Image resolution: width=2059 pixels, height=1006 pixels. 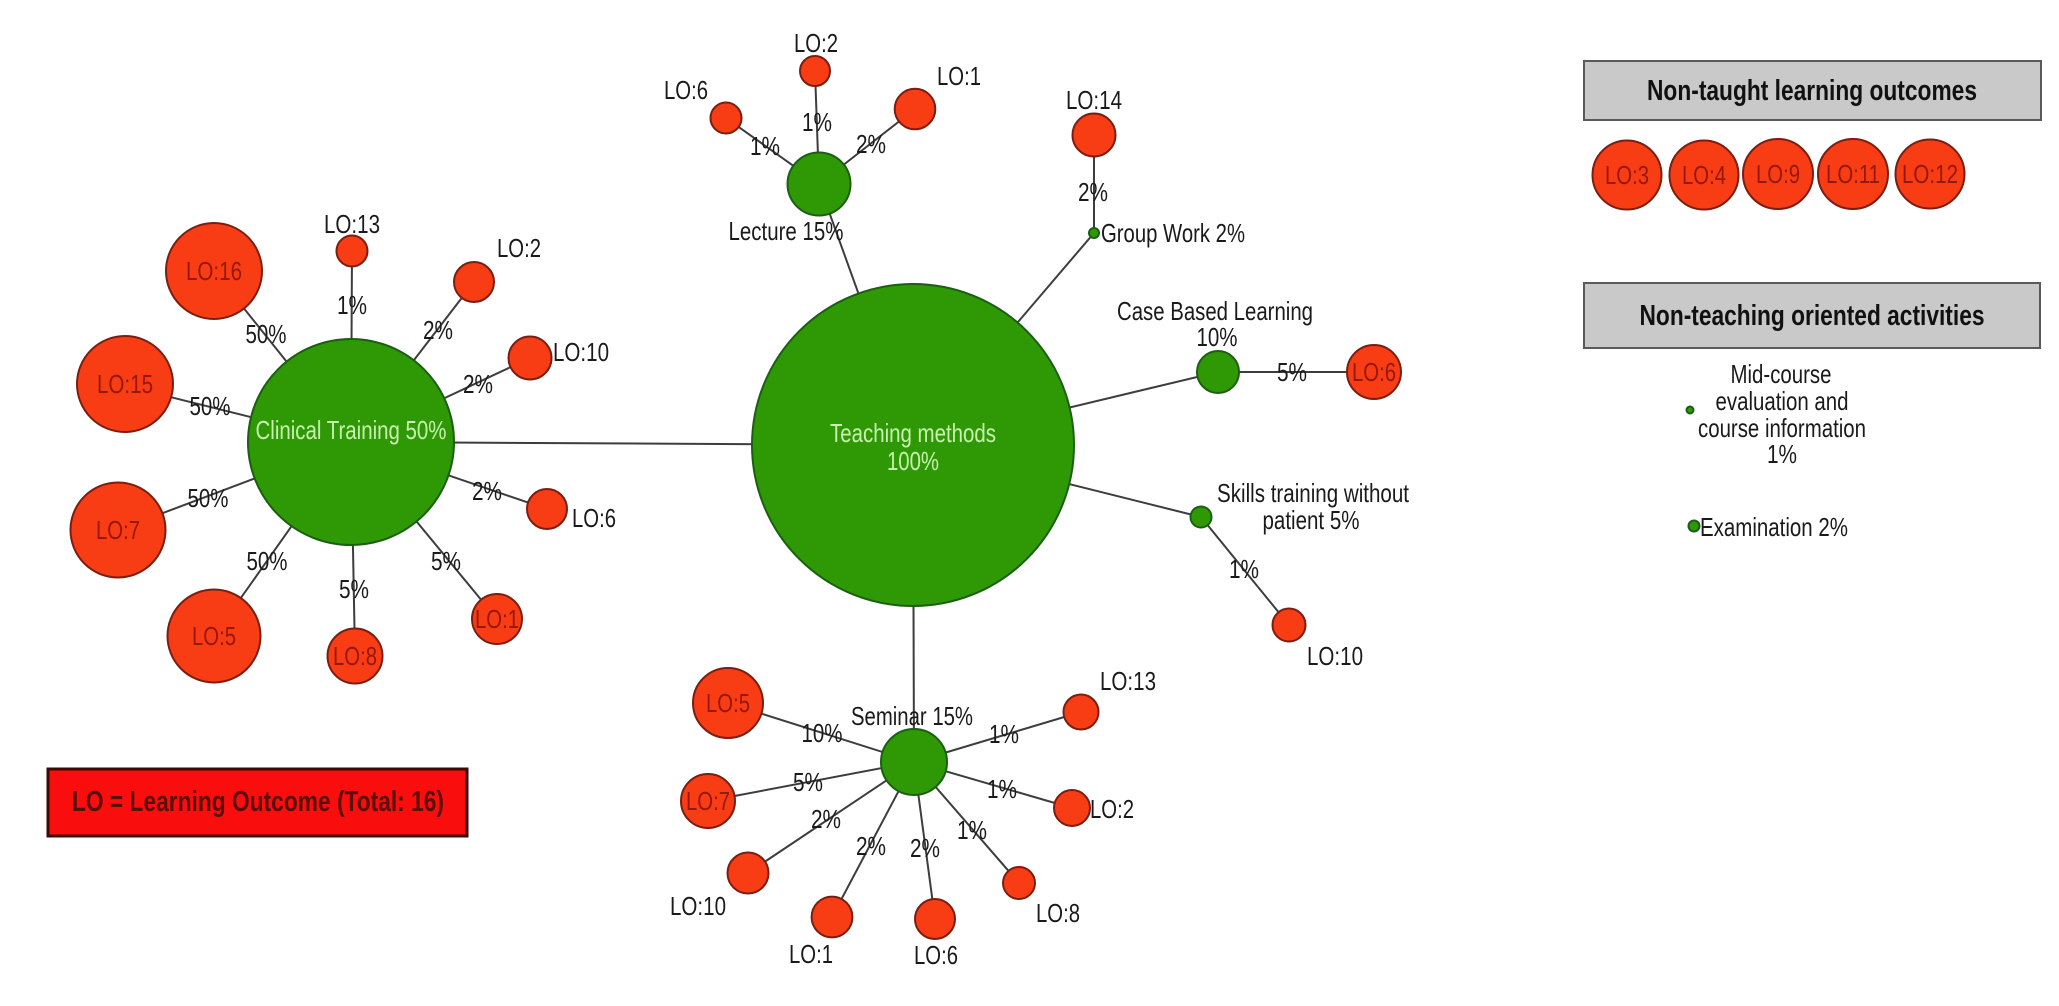 I want to click on svg-text: LO:11, so click(x=1853, y=174).